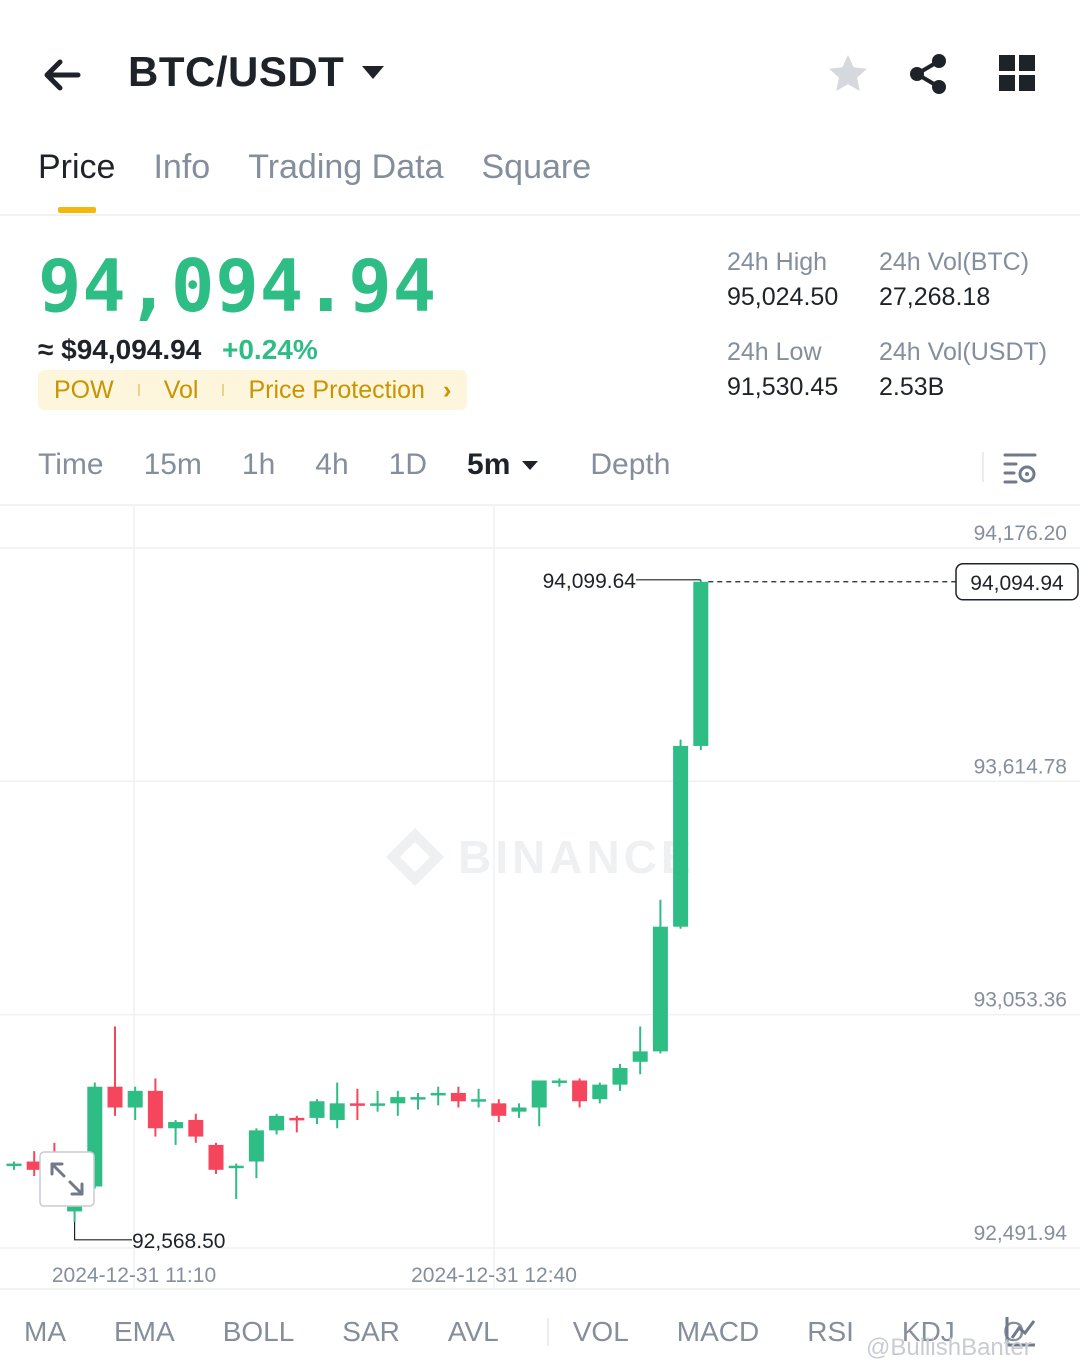 The image size is (1080, 1371). I want to click on y-tick-label: 93,053.36, so click(1020, 1000).